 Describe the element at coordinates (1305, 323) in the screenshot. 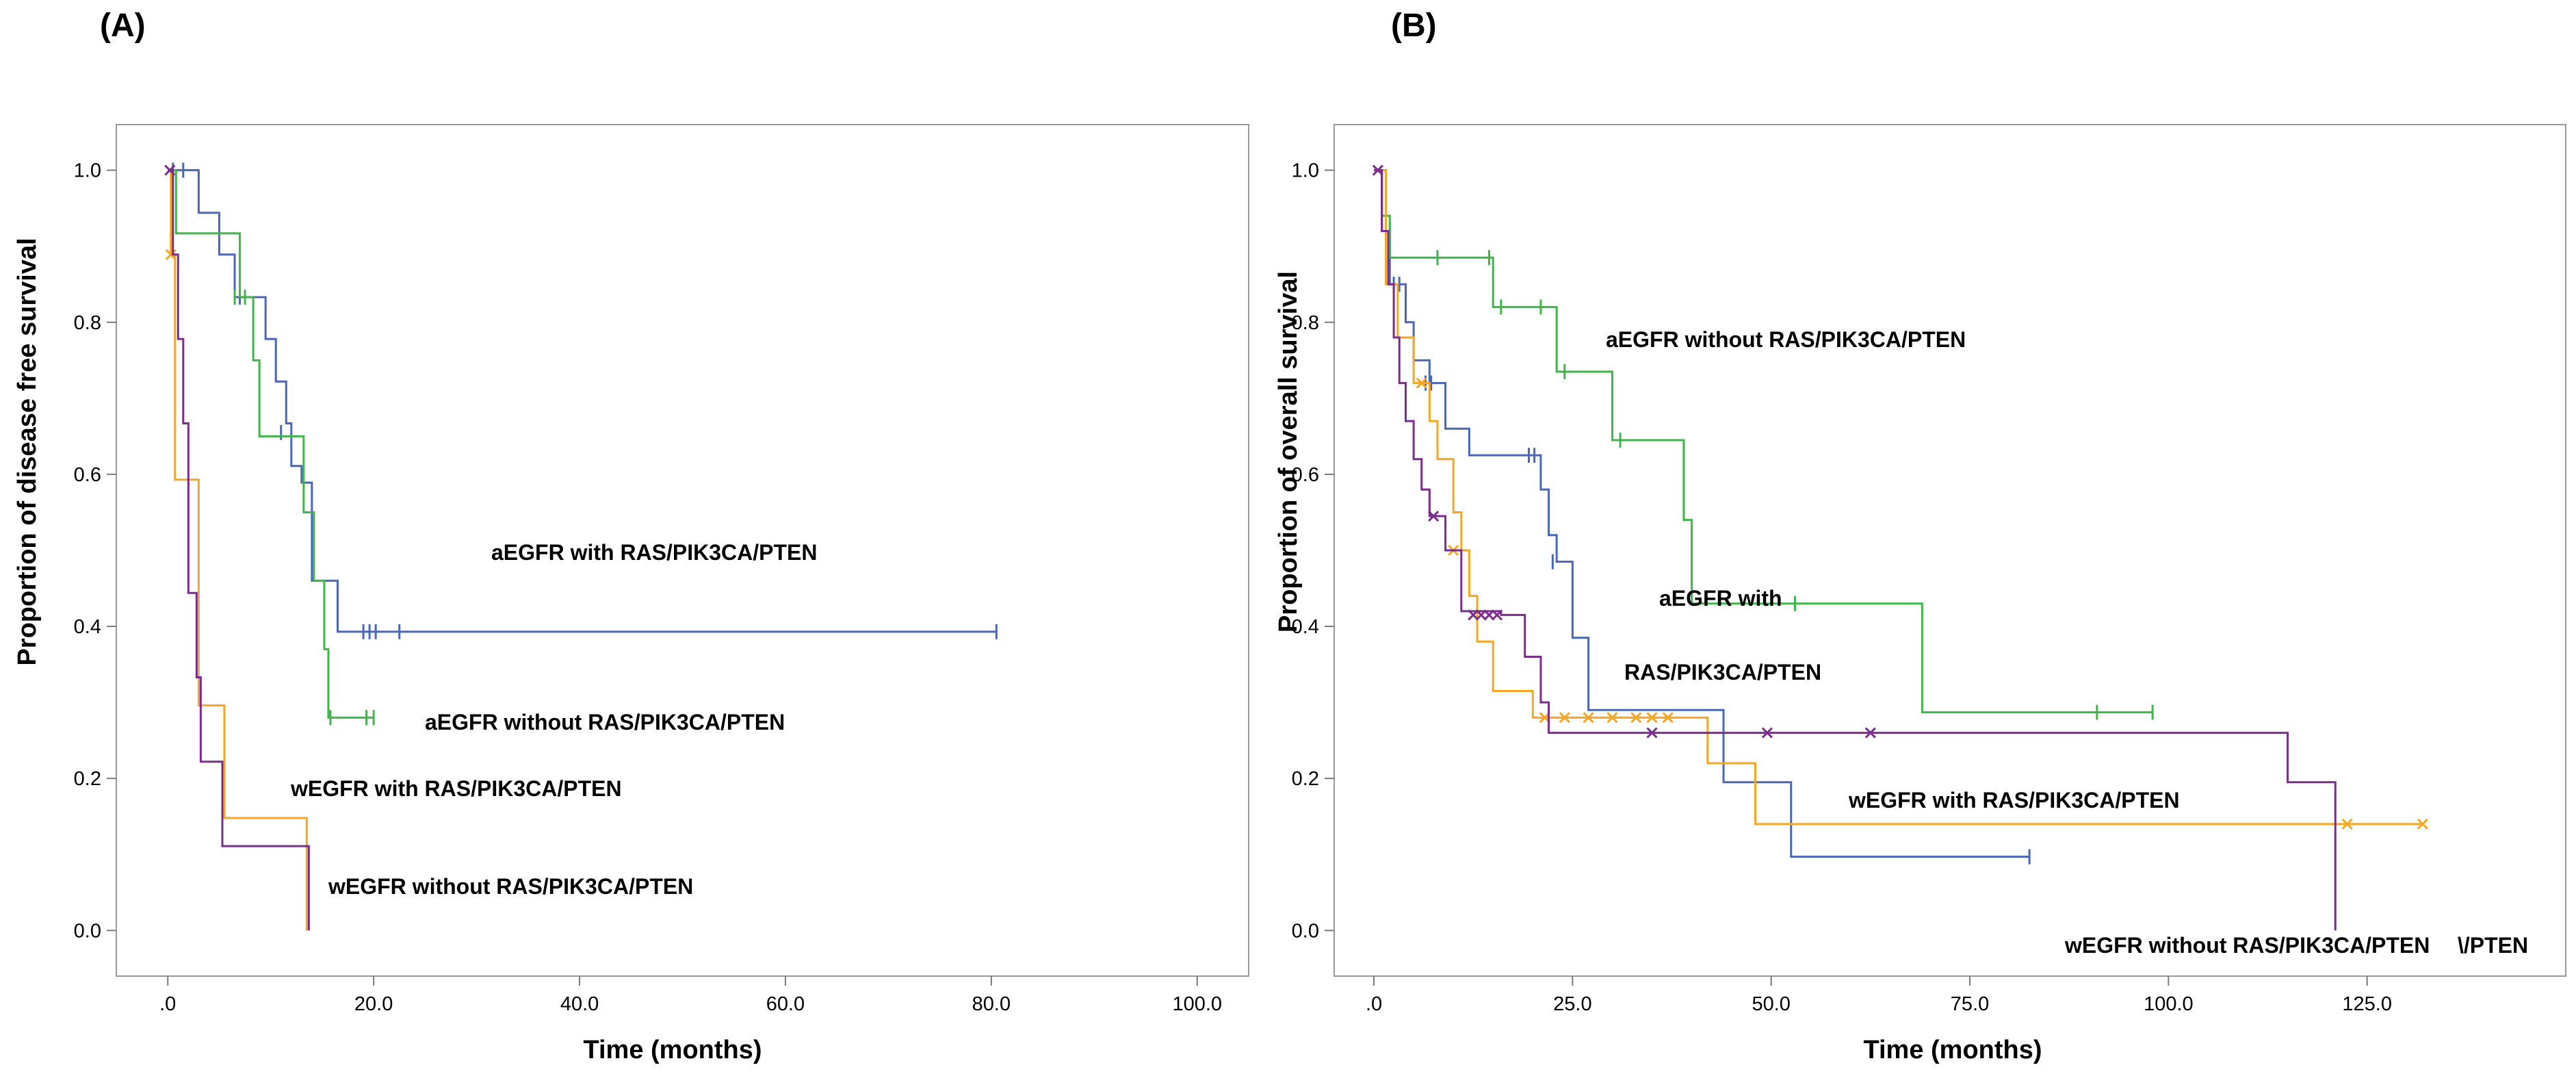

I see `panel-b-y-tick-label: 0.8` at that location.